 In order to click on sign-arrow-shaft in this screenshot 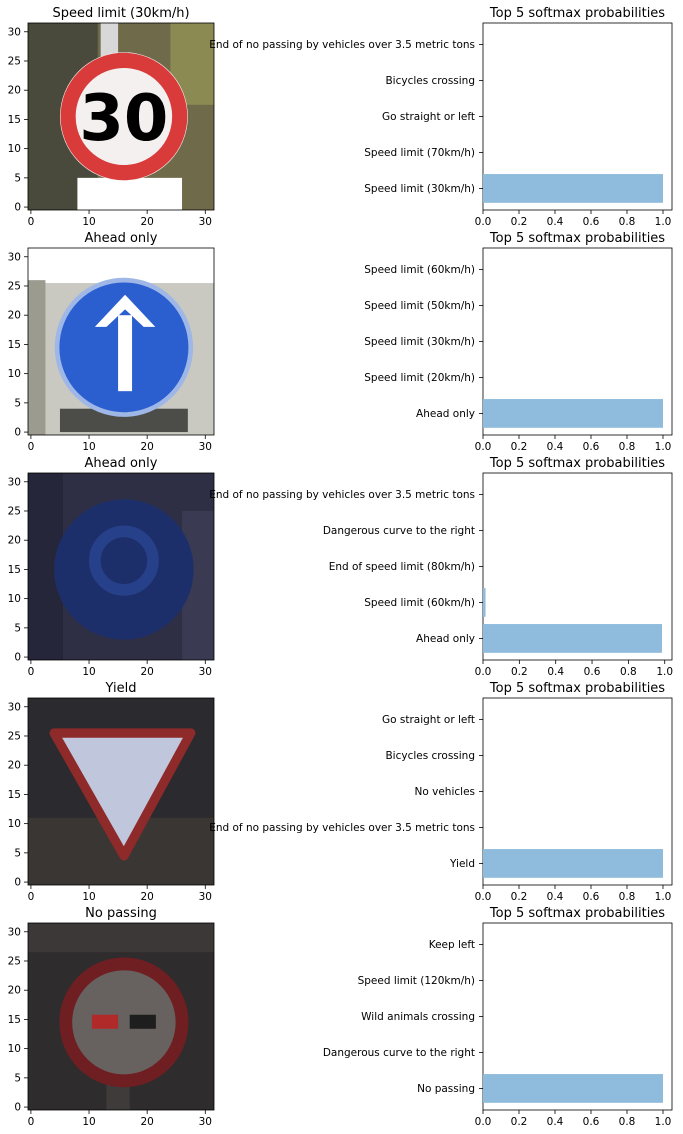, I will do `click(125, 353)`.